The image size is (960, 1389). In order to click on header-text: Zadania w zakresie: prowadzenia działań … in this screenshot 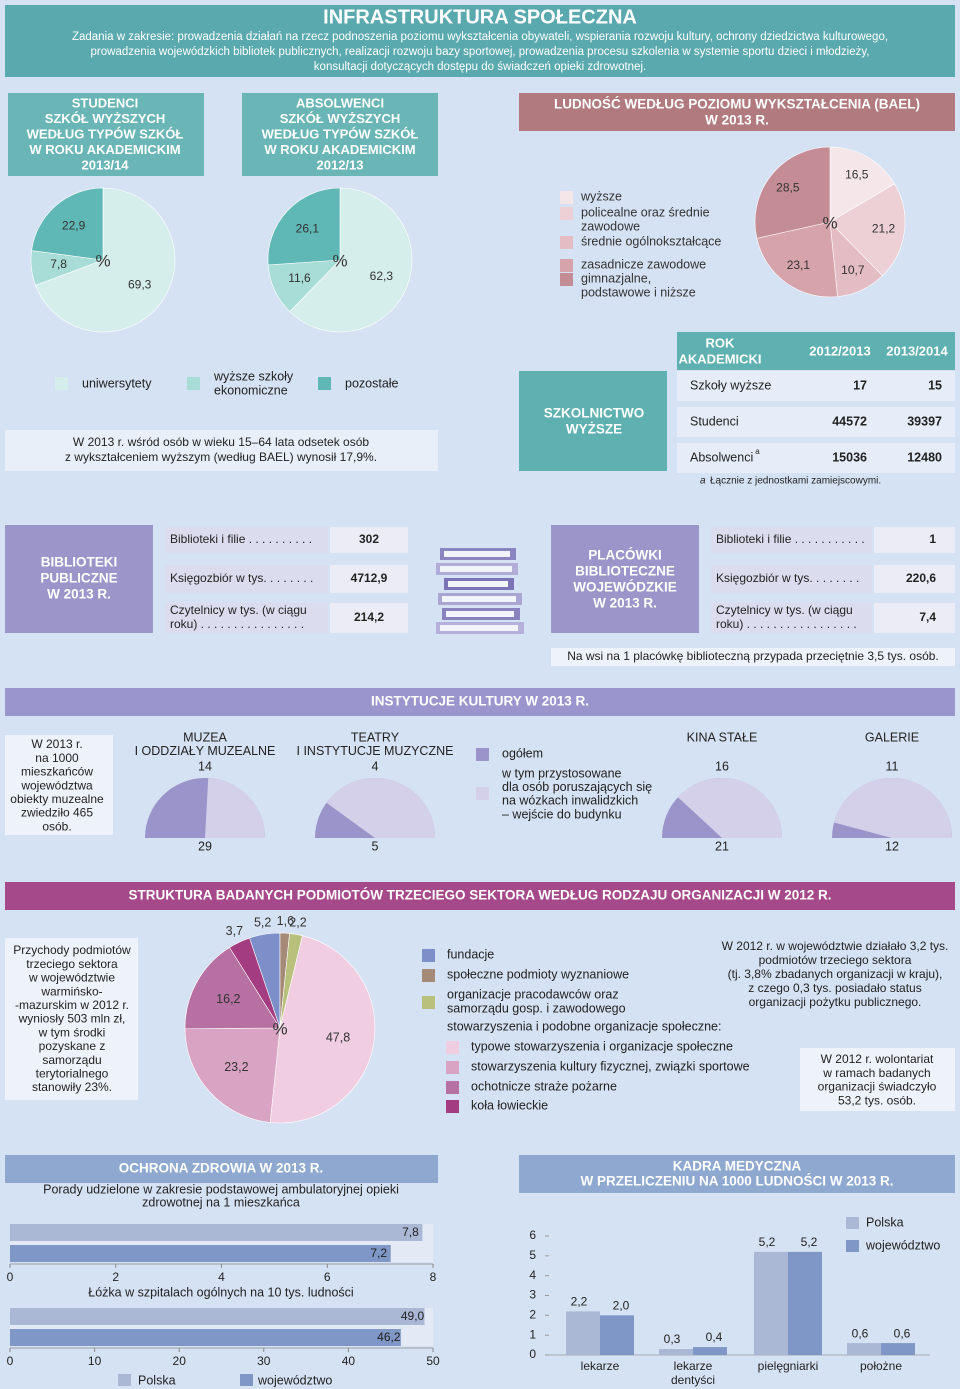, I will do `click(480, 37)`.